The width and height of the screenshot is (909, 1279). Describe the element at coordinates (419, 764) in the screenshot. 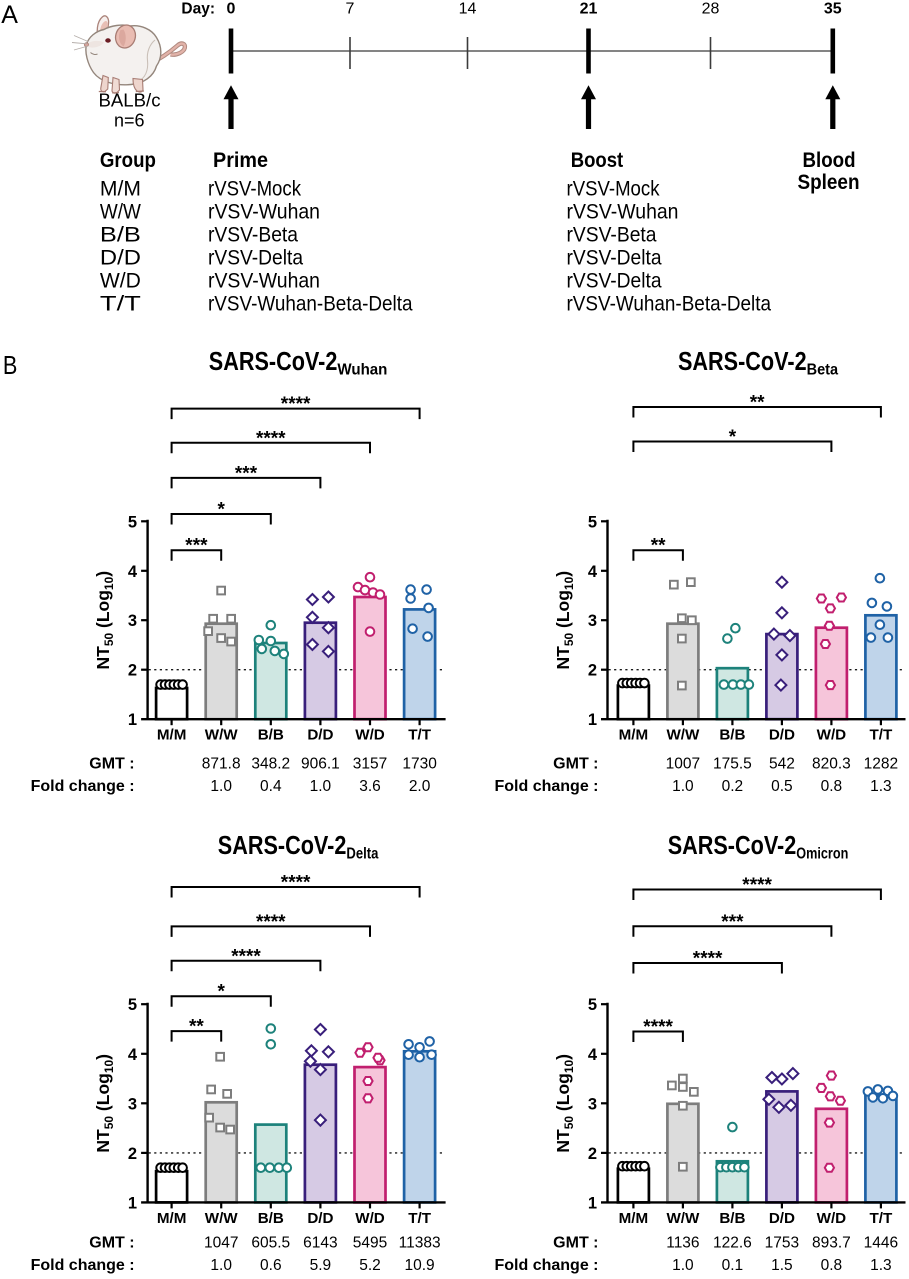

I see `svg-text: 1730` at that location.